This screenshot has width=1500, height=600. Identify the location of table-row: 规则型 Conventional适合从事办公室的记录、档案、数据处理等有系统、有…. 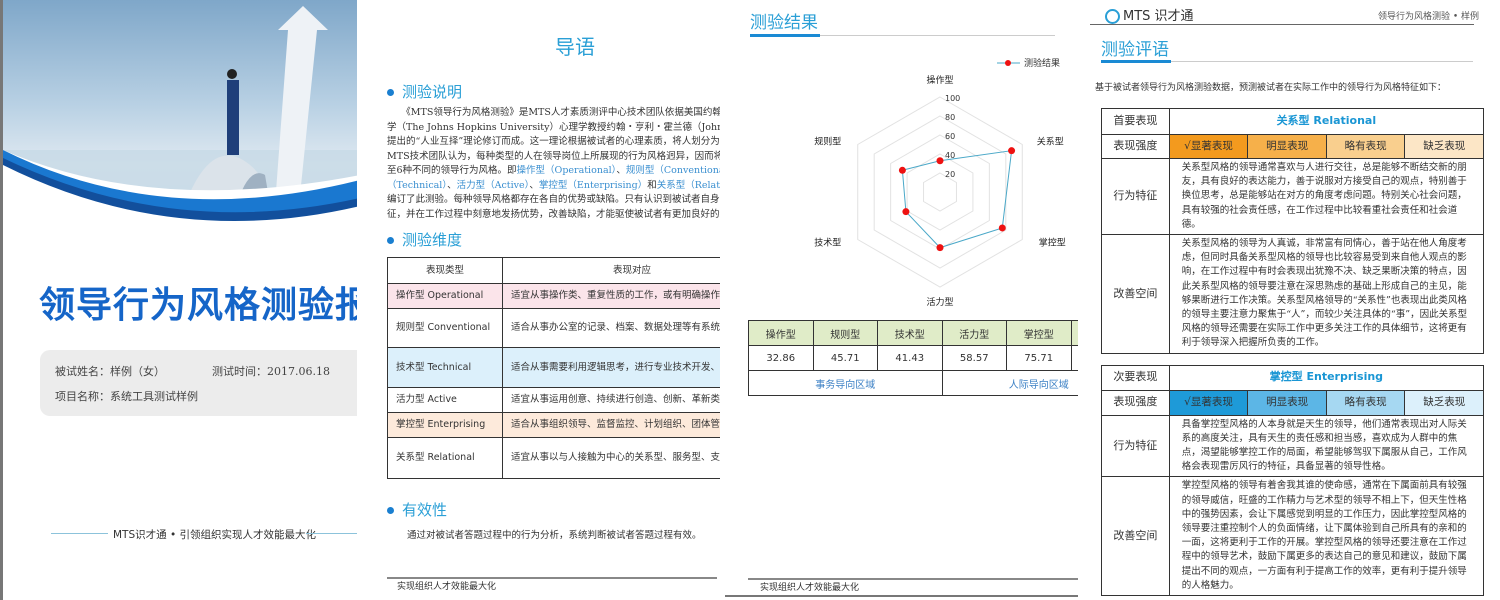
(553, 328).